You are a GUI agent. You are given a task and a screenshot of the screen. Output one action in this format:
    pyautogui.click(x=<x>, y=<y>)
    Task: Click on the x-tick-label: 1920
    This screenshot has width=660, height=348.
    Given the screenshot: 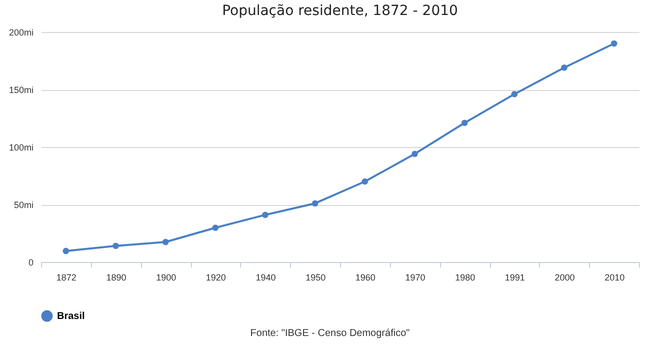 What is the action you would take?
    pyautogui.click(x=216, y=277)
    